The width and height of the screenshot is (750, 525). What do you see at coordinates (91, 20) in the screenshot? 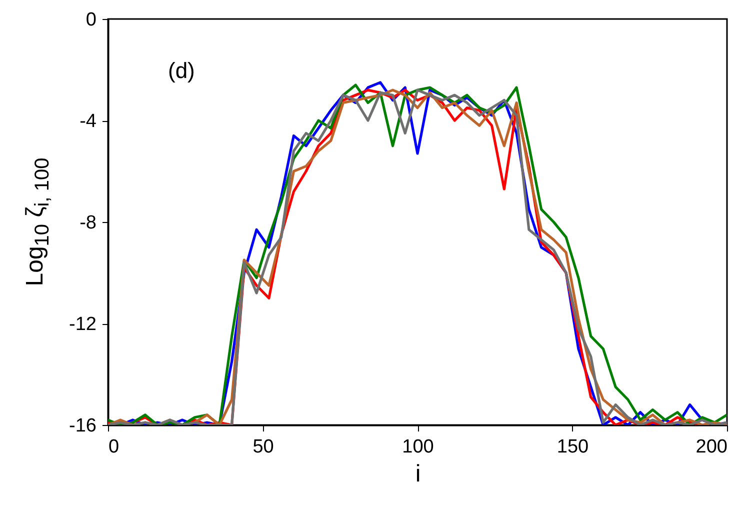
I see `y-tick-label: 0` at bounding box center [91, 20].